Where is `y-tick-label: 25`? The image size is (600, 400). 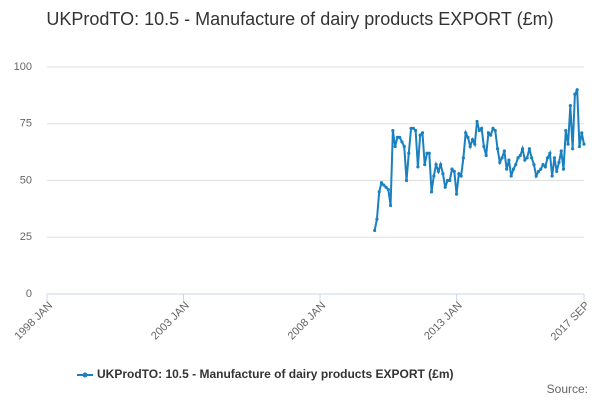
y-tick-label: 25 is located at coordinates (26, 237).